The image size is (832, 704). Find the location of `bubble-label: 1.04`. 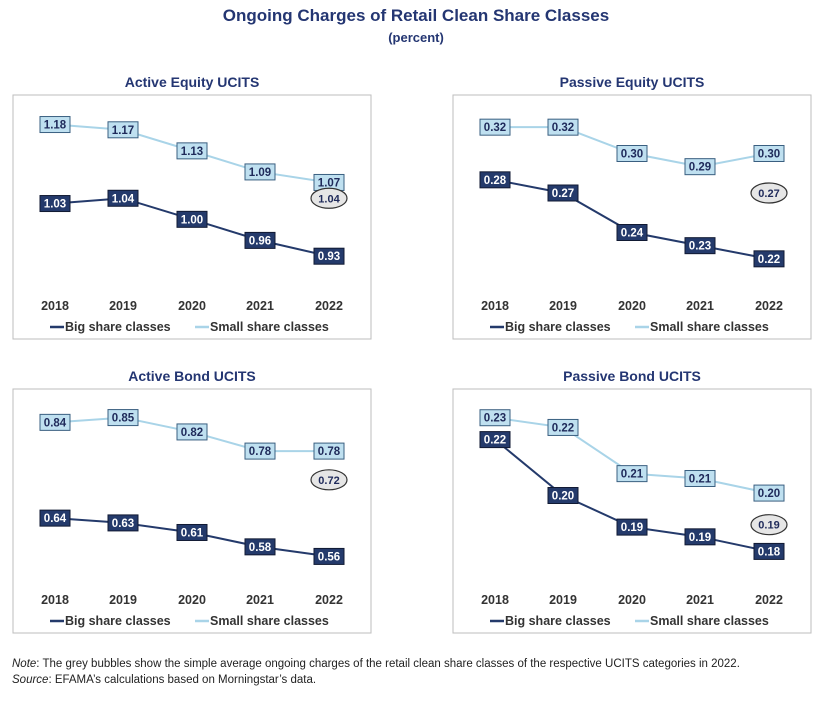

bubble-label: 1.04 is located at coordinates (329, 199).